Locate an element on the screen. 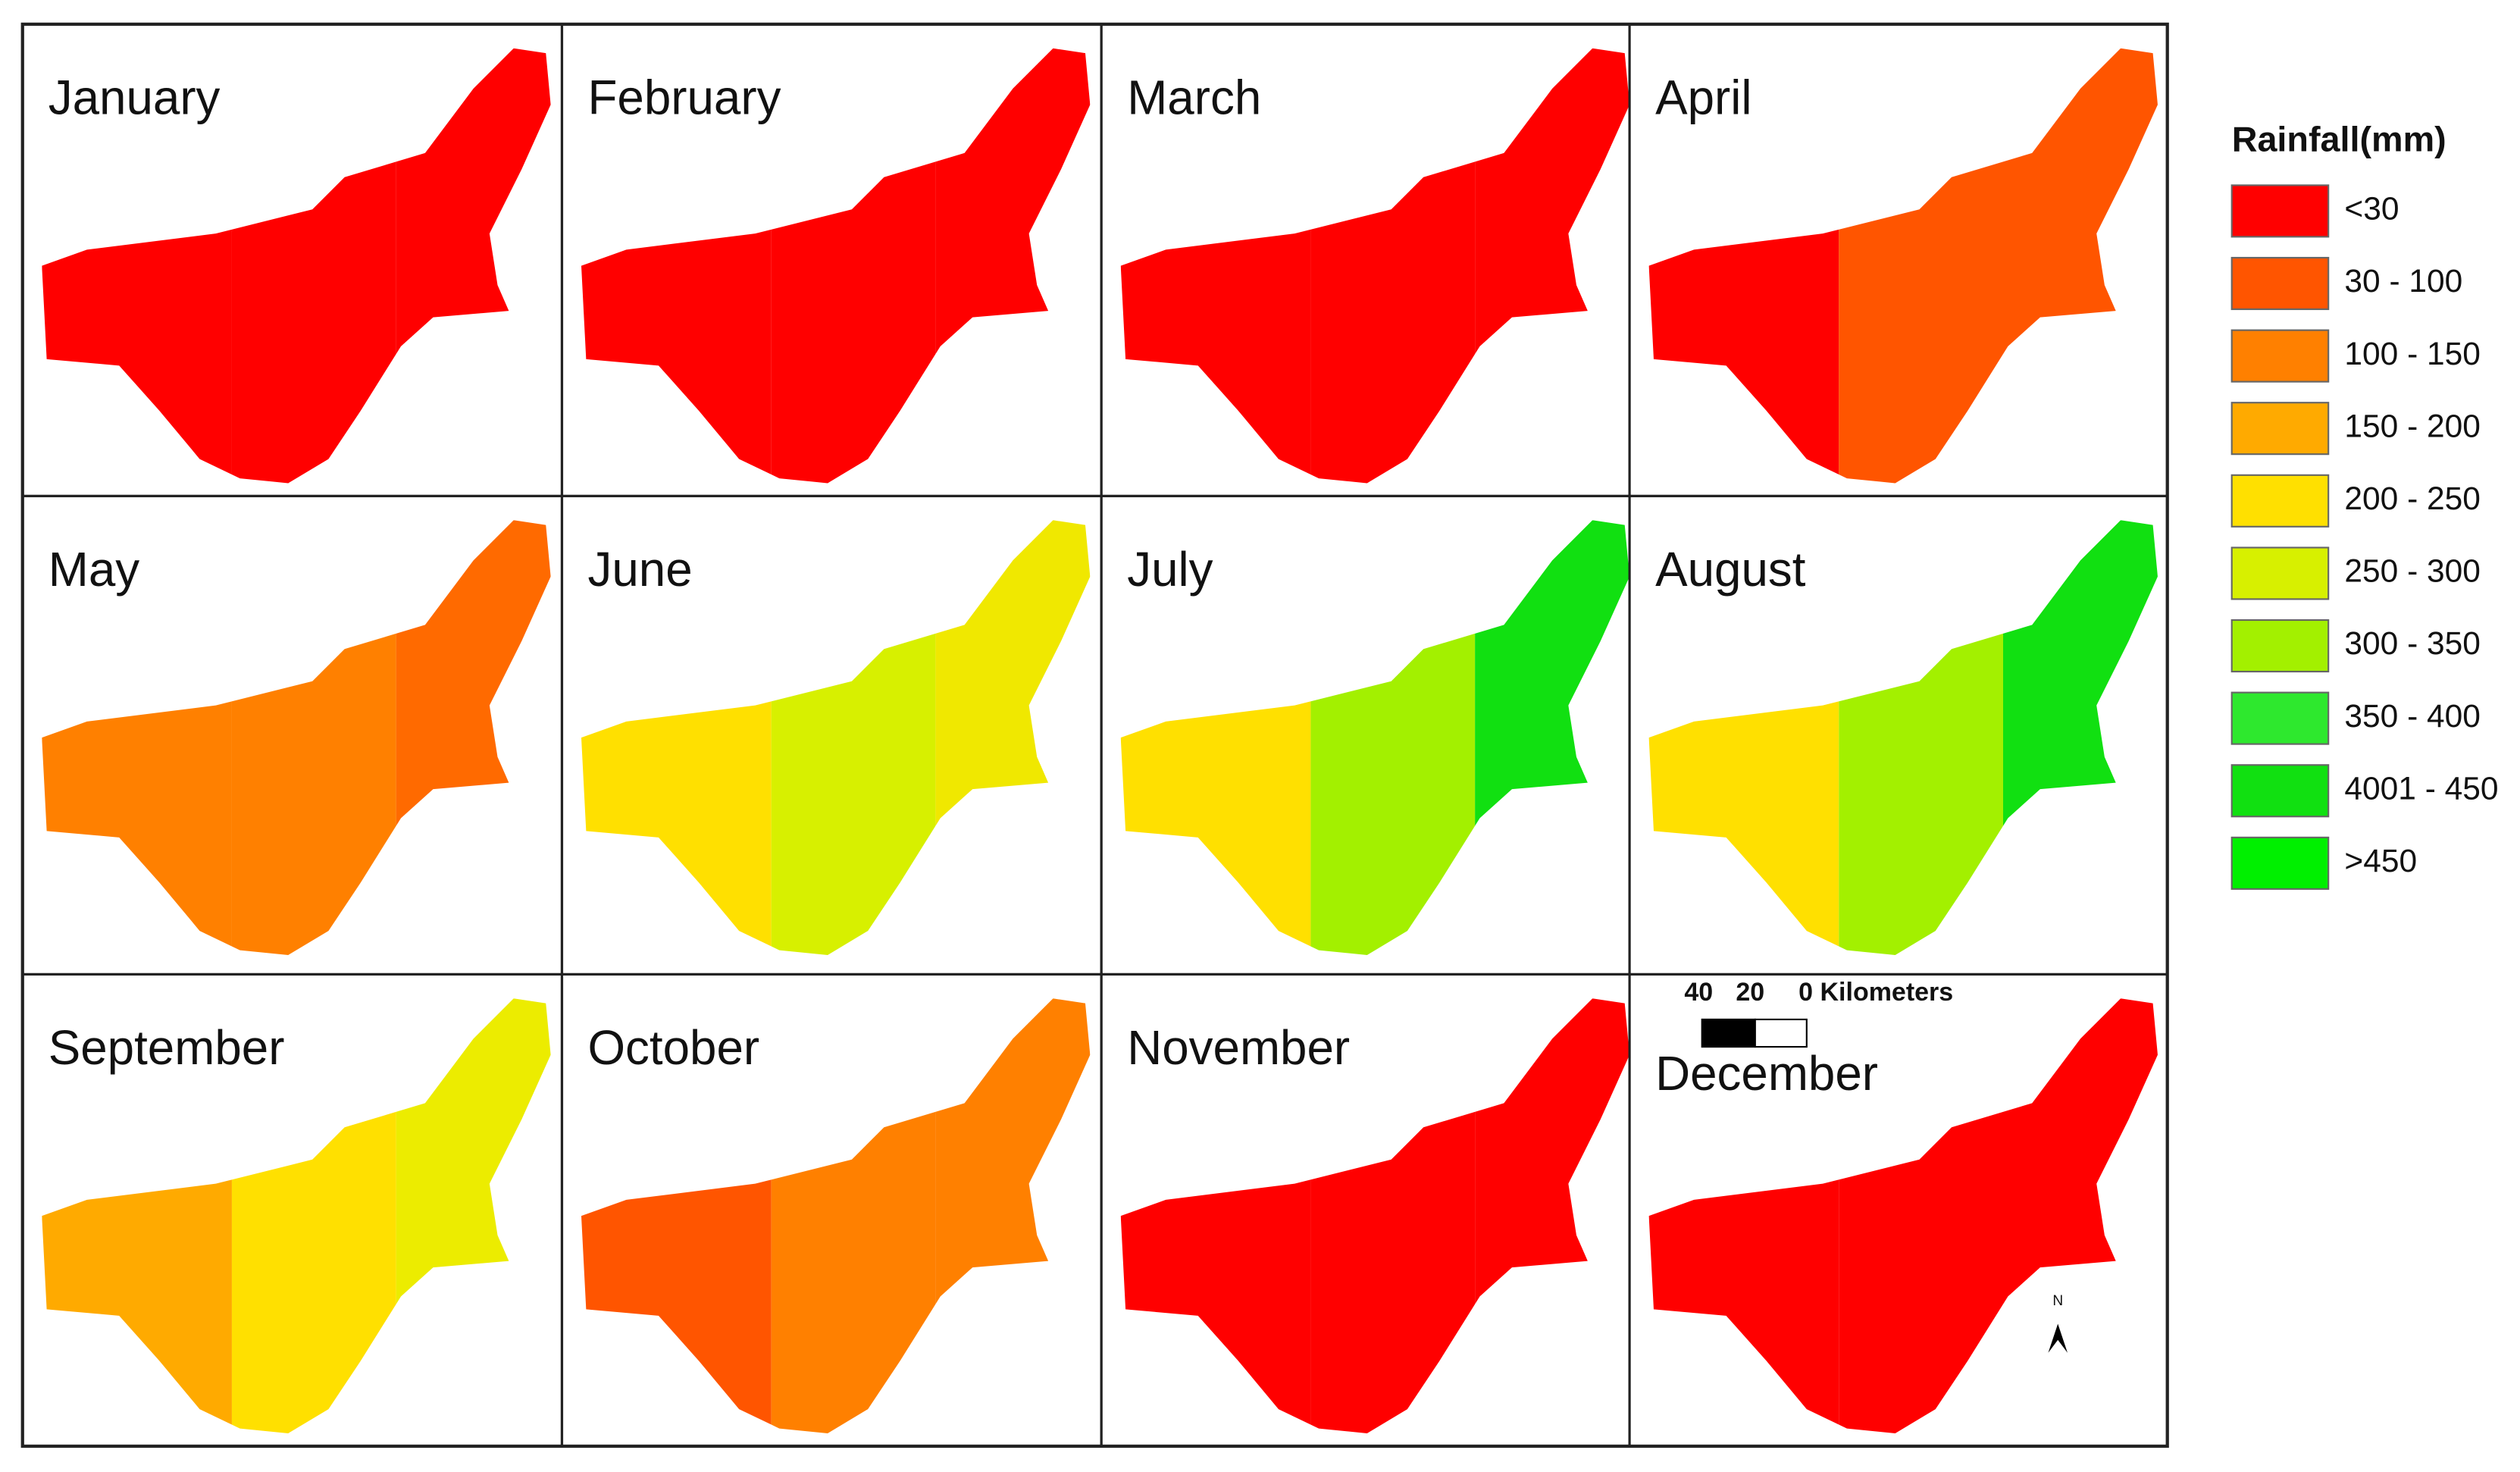 Image resolution: width=2520 pixels, height=1472 pixels. legend-label: >450 is located at coordinates (2380, 862).